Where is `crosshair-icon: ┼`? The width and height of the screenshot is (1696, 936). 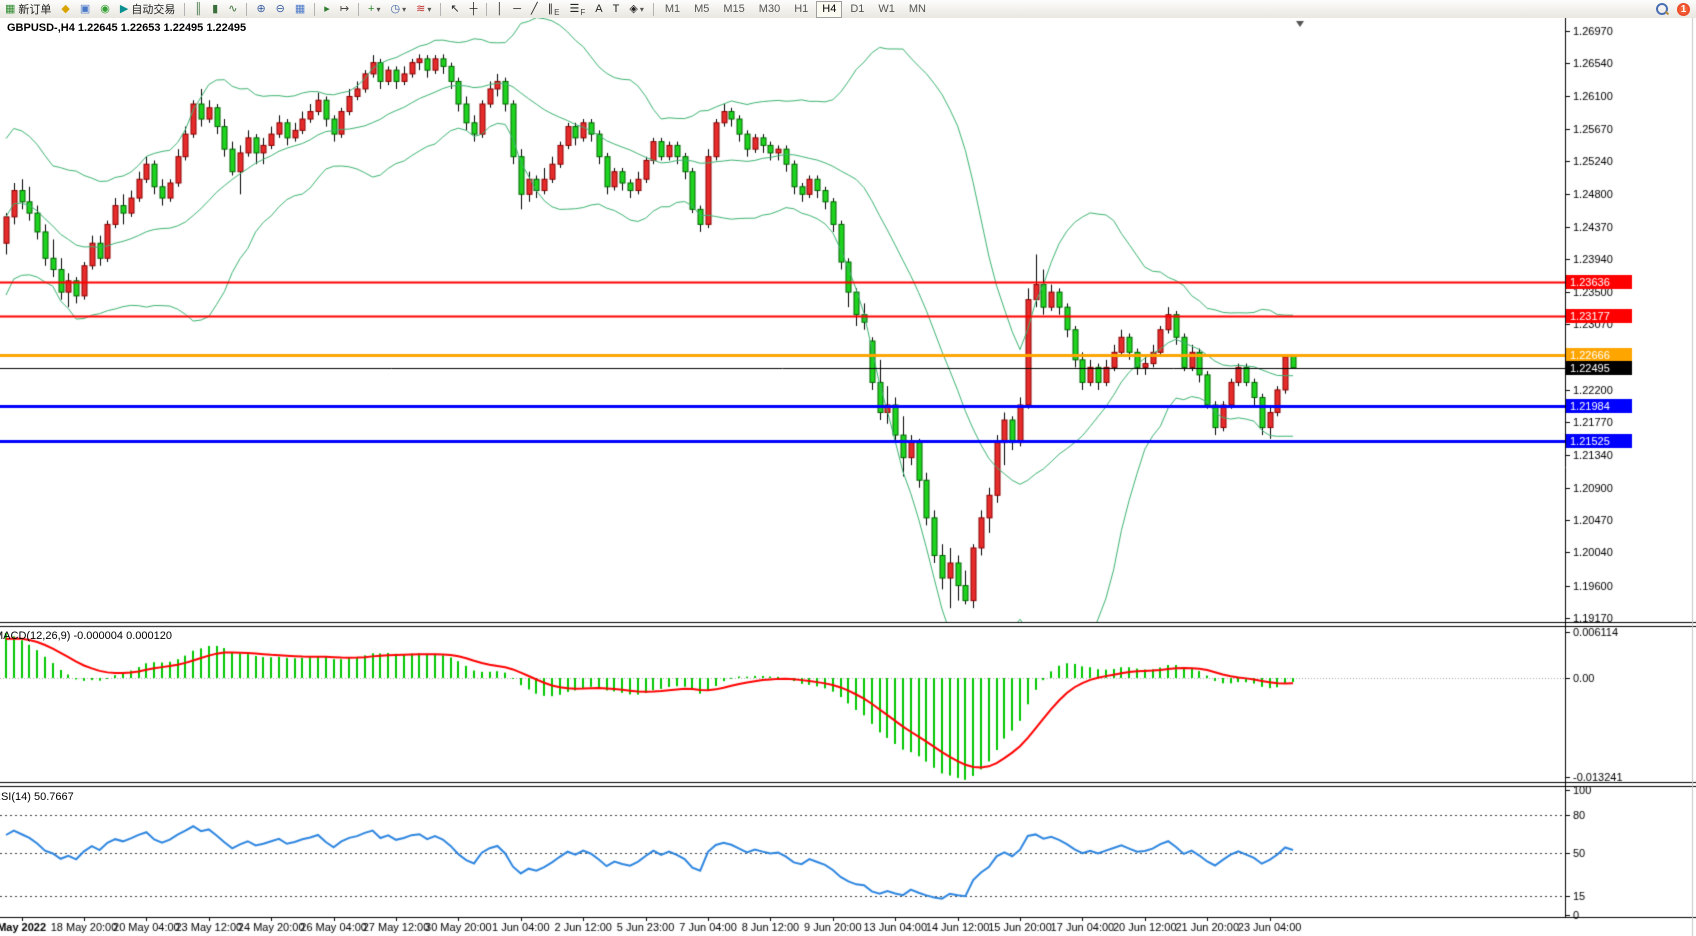
crosshair-icon: ┼ is located at coordinates (474, 9).